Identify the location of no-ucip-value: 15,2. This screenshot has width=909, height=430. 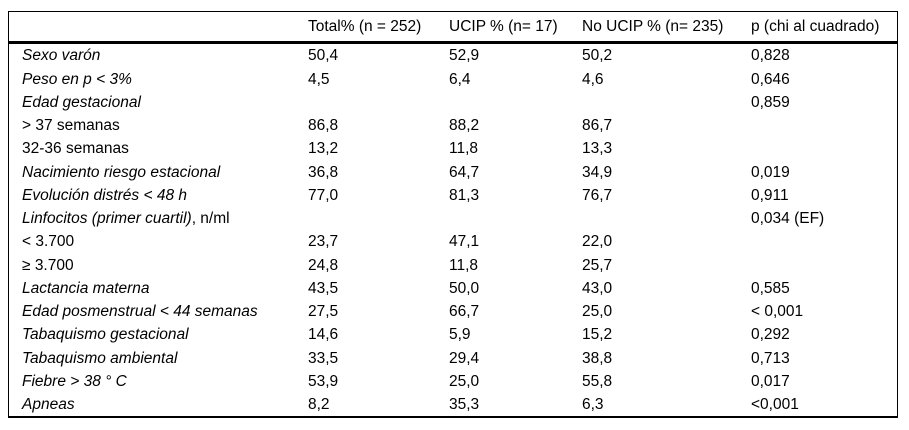
(597, 335).